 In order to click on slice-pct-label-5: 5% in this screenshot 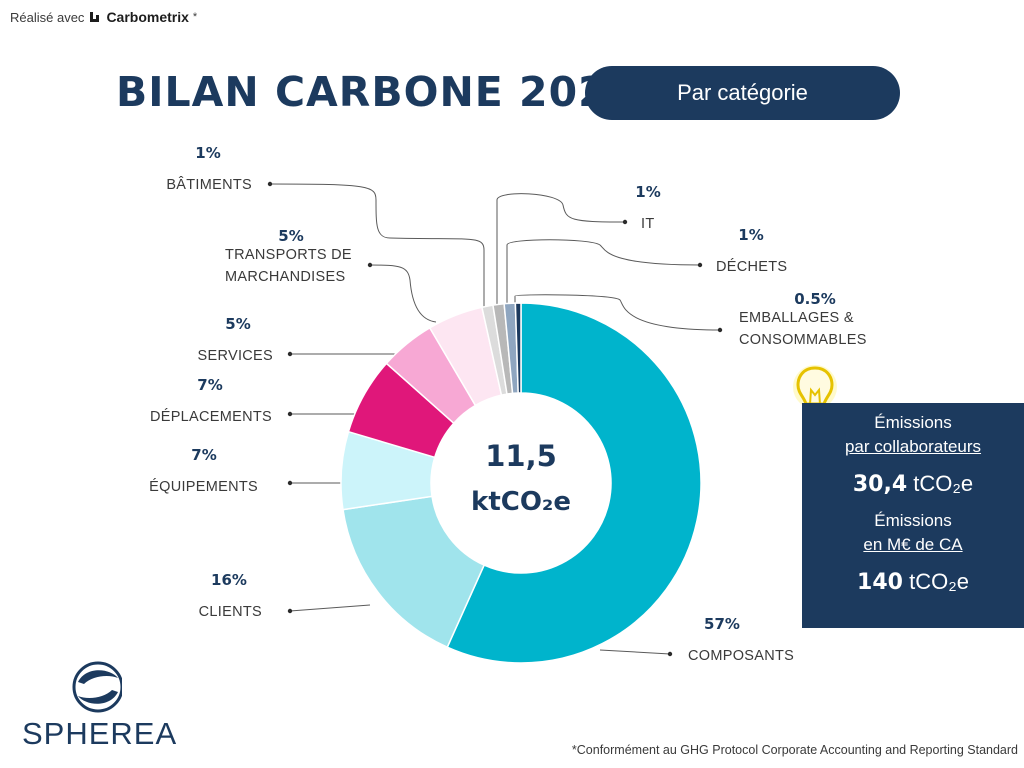, I will do `click(290, 236)`.